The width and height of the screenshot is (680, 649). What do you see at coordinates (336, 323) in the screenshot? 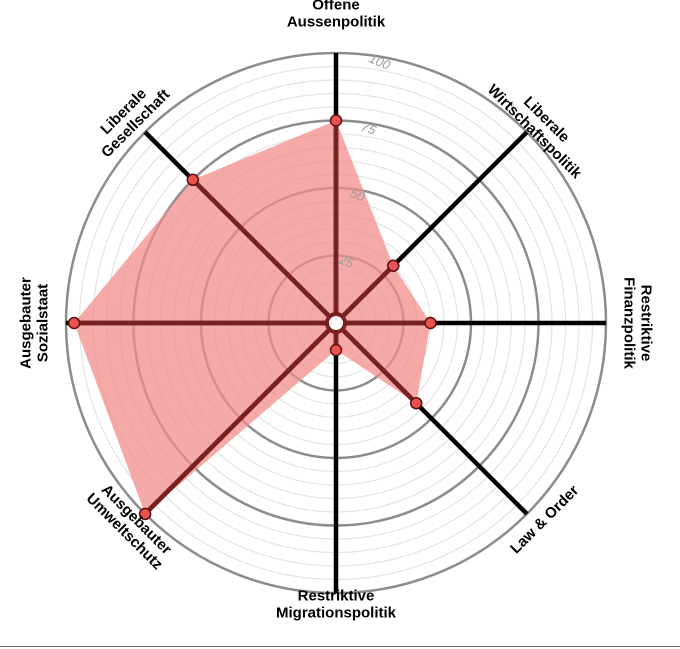
I see `center-point` at bounding box center [336, 323].